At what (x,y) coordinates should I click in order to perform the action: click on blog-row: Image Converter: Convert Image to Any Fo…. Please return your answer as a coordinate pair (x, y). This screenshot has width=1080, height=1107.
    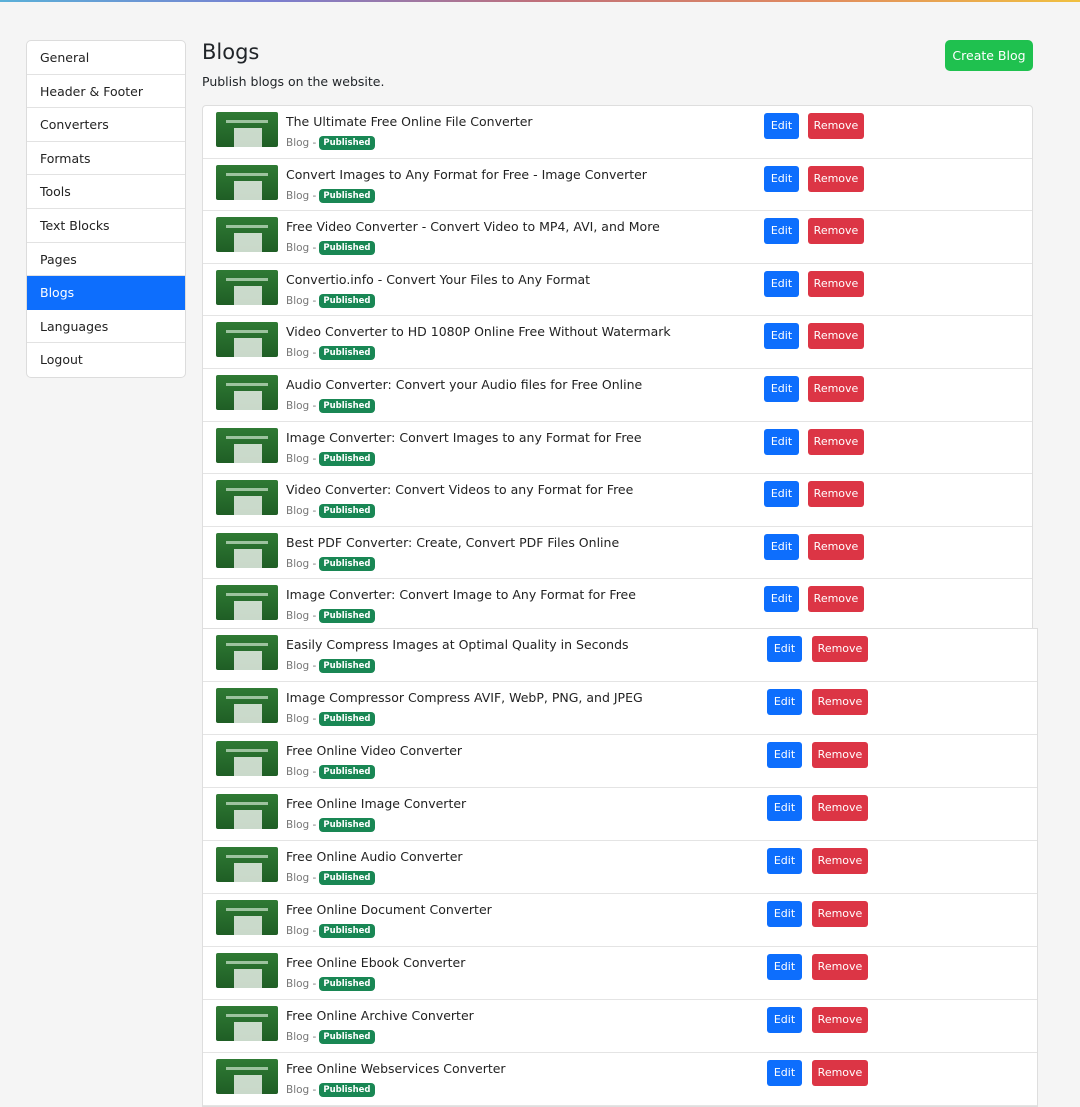
    Looking at the image, I should click on (617, 605).